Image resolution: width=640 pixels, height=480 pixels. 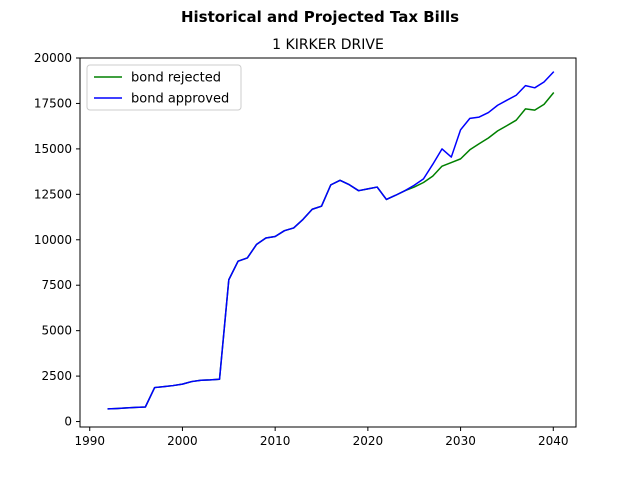 What do you see at coordinates (56, 331) in the screenshot?
I see `y-tick-label: 5000` at bounding box center [56, 331].